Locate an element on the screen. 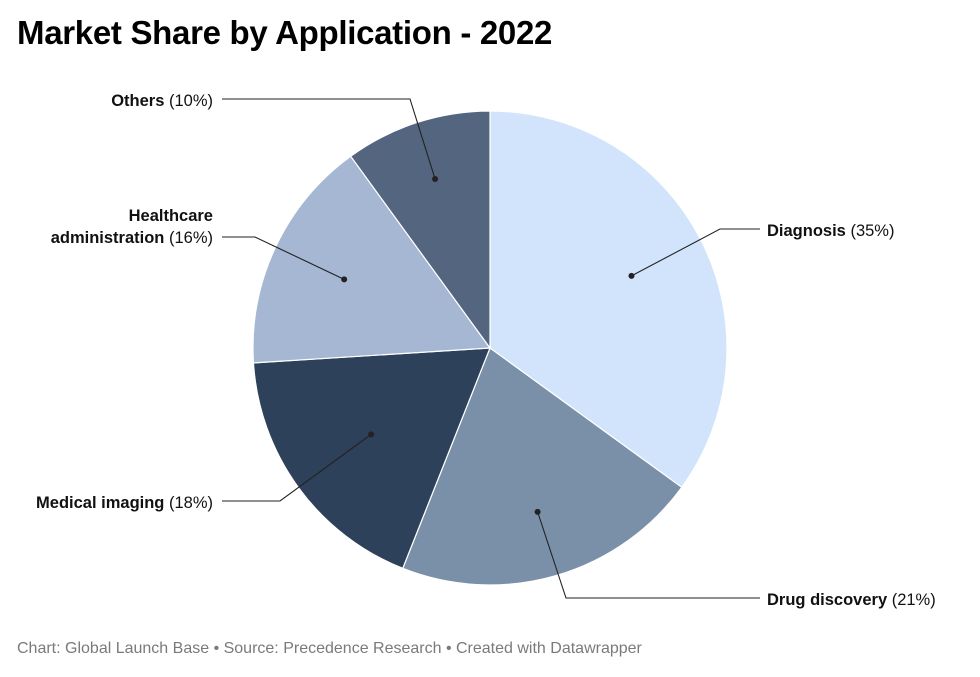 This screenshot has width=980, height=677. slice-label-drug-discovery: Drug discovery (21%) is located at coordinates (851, 600).